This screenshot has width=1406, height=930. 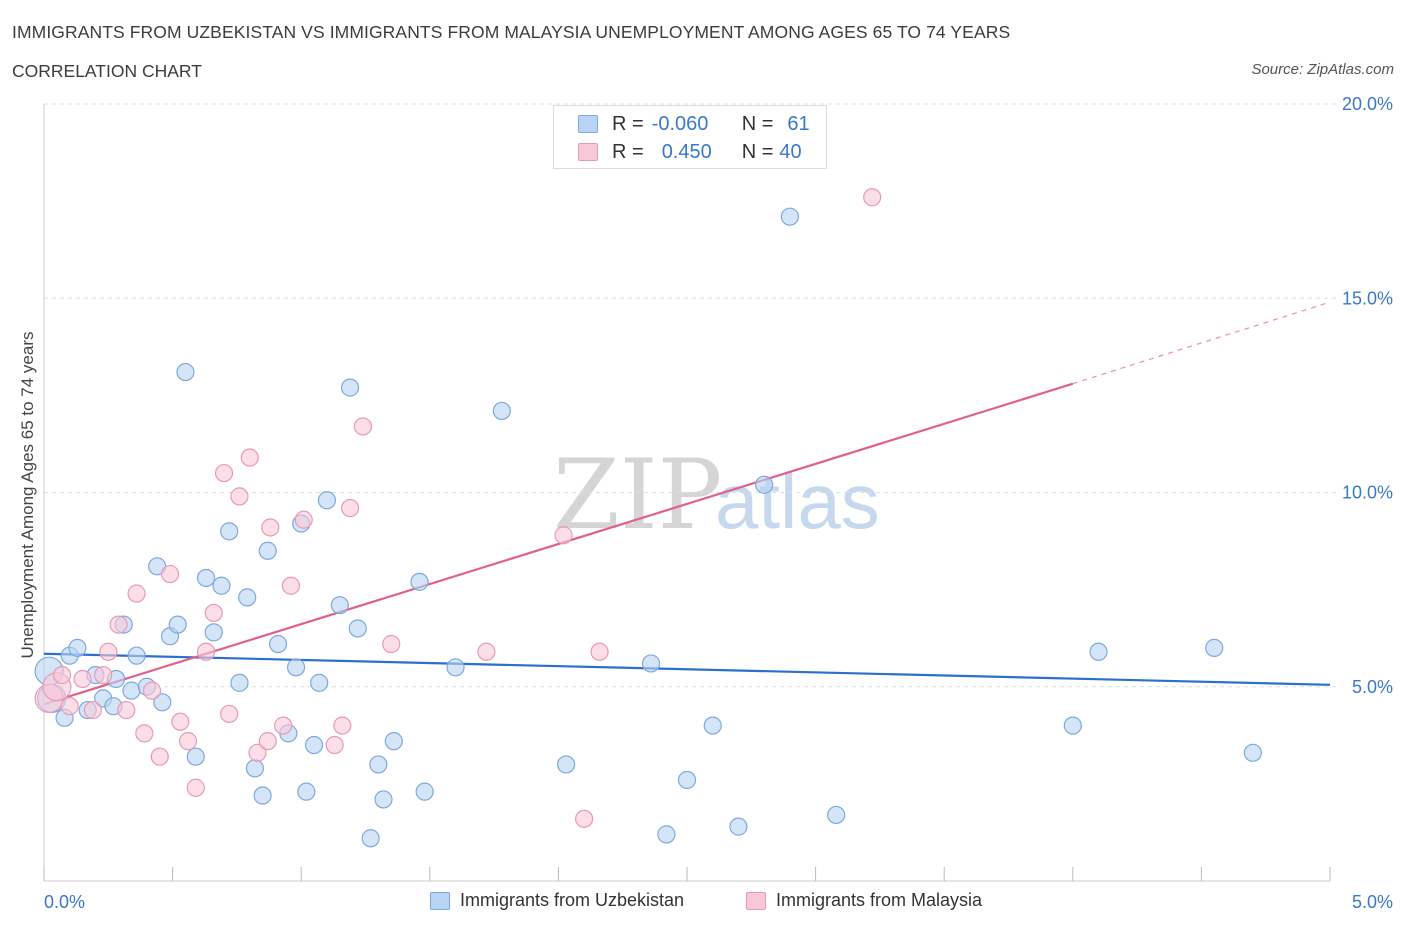 I want to click on bottom-legend-uzbekistan: Immigrants from Uzbekistan, so click(x=557, y=900).